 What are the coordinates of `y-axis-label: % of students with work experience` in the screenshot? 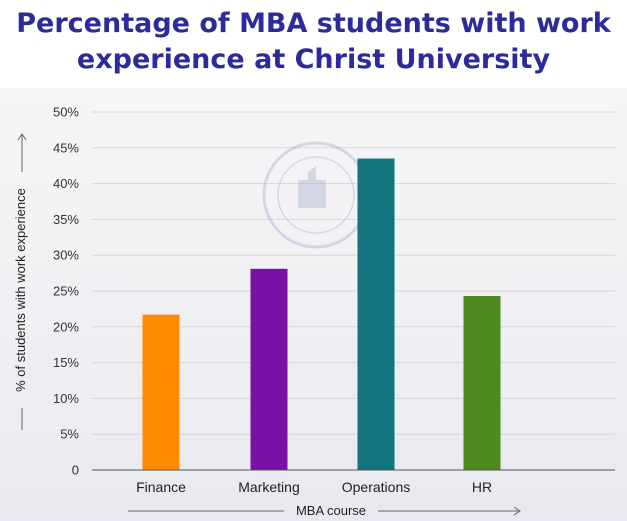 It's located at (20, 290).